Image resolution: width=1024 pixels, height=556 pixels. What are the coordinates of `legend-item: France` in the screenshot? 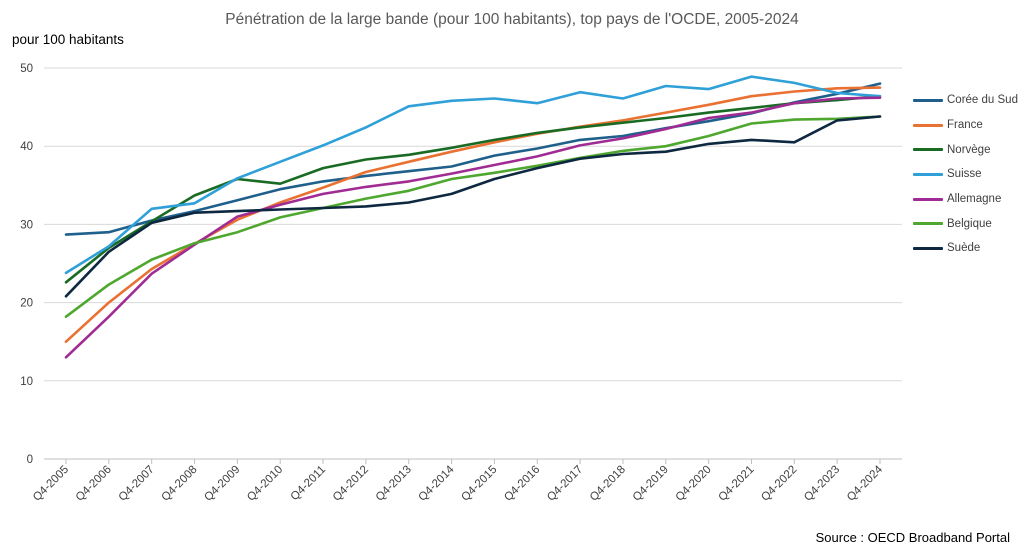 It's located at (965, 125).